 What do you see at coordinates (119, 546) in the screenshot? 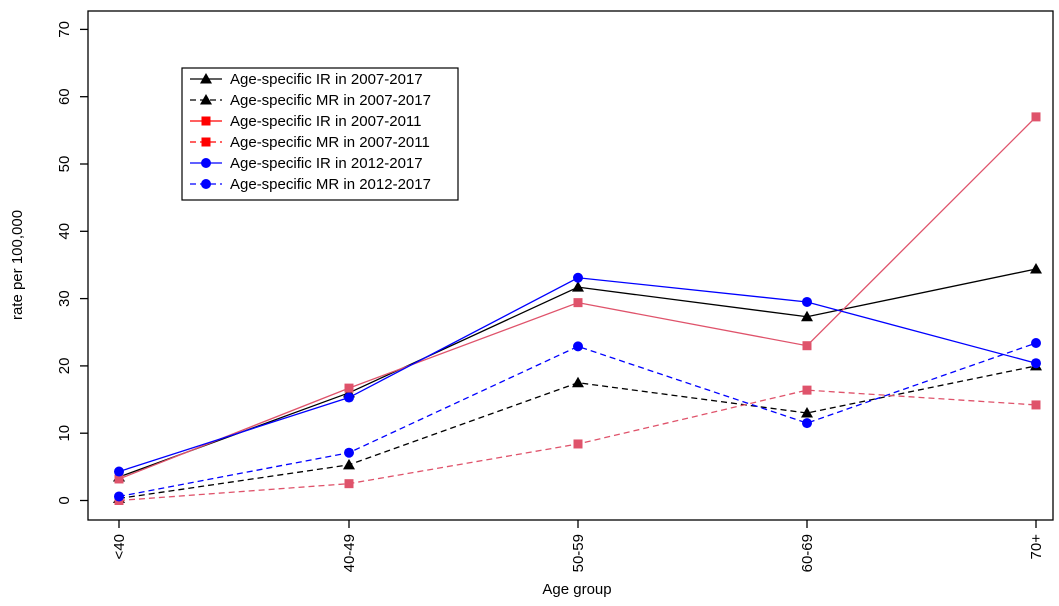
I see `x-tick-label: <40` at bounding box center [119, 546].